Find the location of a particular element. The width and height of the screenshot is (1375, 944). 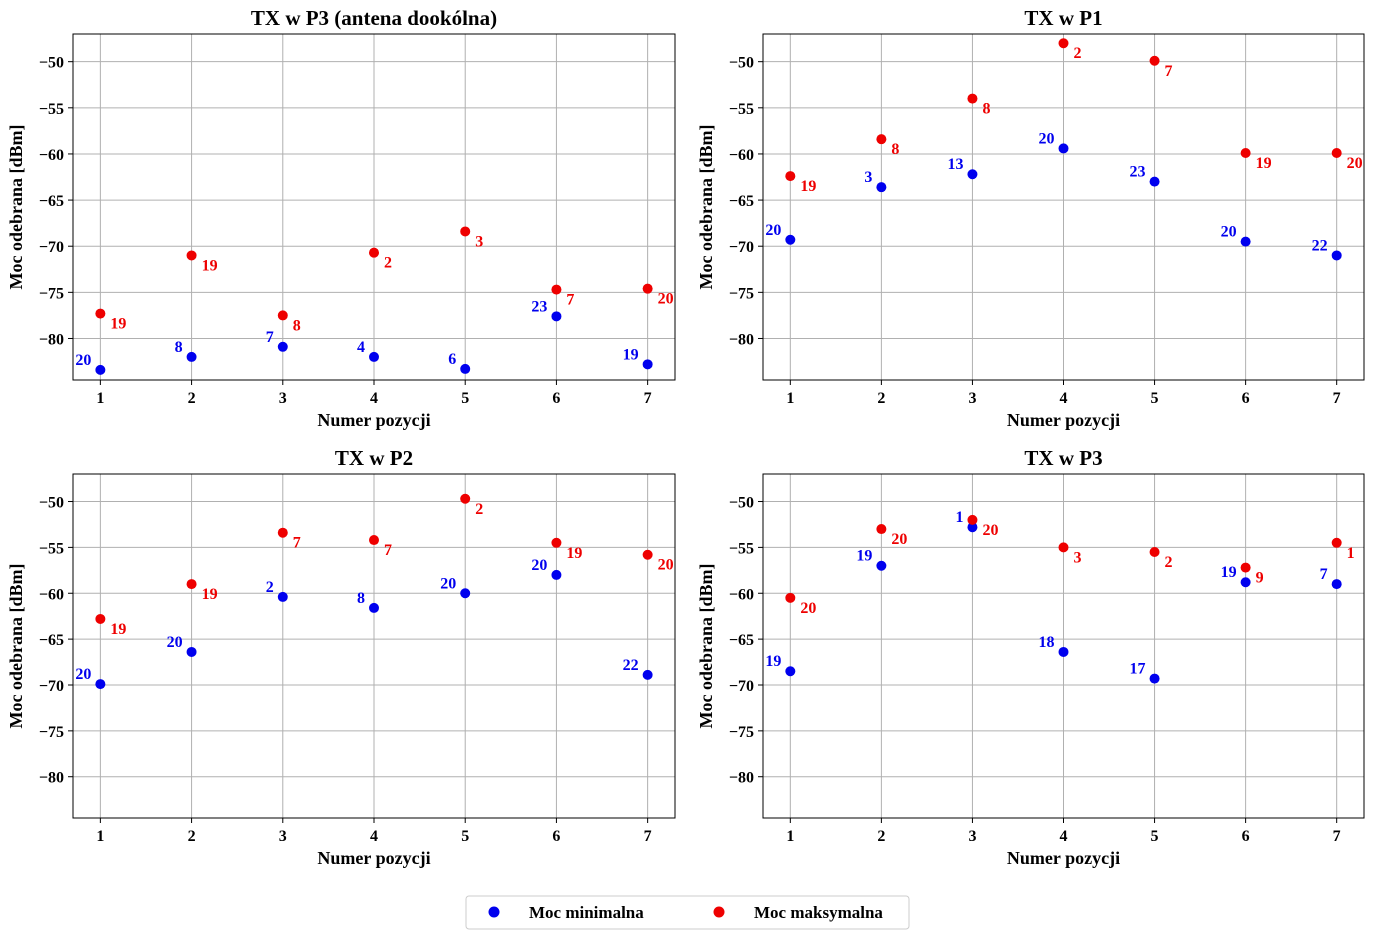

x-tick-label: 6 is located at coordinates (1246, 398).